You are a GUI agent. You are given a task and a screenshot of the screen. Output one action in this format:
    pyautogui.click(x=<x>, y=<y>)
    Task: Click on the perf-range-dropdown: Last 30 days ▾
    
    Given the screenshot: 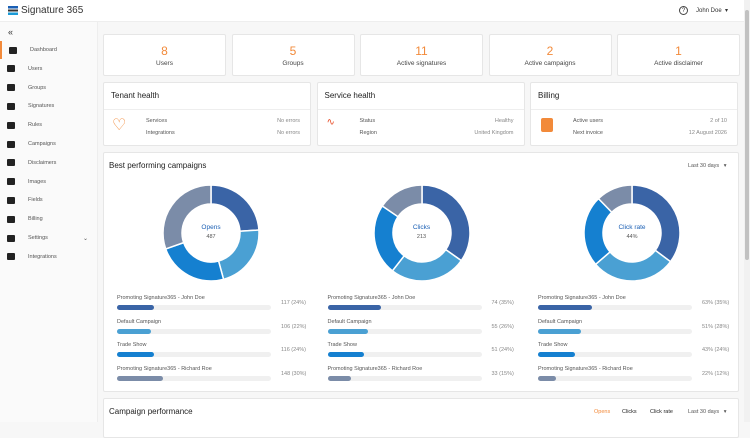 What is the action you would take?
    pyautogui.click(x=707, y=412)
    